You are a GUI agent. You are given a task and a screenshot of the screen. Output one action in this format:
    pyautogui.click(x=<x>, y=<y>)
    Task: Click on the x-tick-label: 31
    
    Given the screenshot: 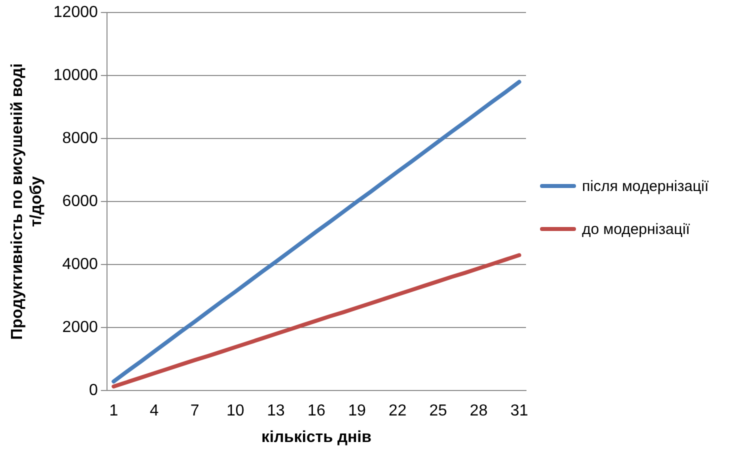 What is the action you would take?
    pyautogui.click(x=519, y=411)
    